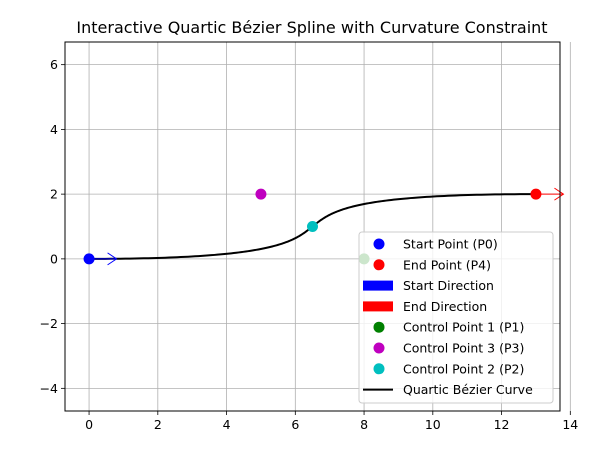 The height and width of the screenshot is (455, 596). Describe the element at coordinates (54, 194) in the screenshot. I see `y-tick-label: 2` at that location.